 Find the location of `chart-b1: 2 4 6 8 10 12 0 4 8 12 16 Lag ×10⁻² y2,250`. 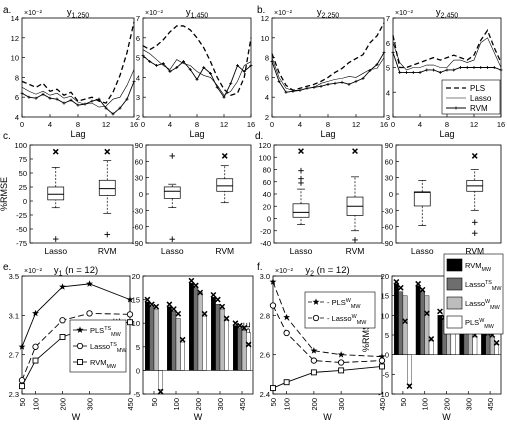

chart-b1: 2 4 6 8 10 12 0 4 8 12 16 Lag ×10⁻² y2,250 is located at coordinates (325, 73).